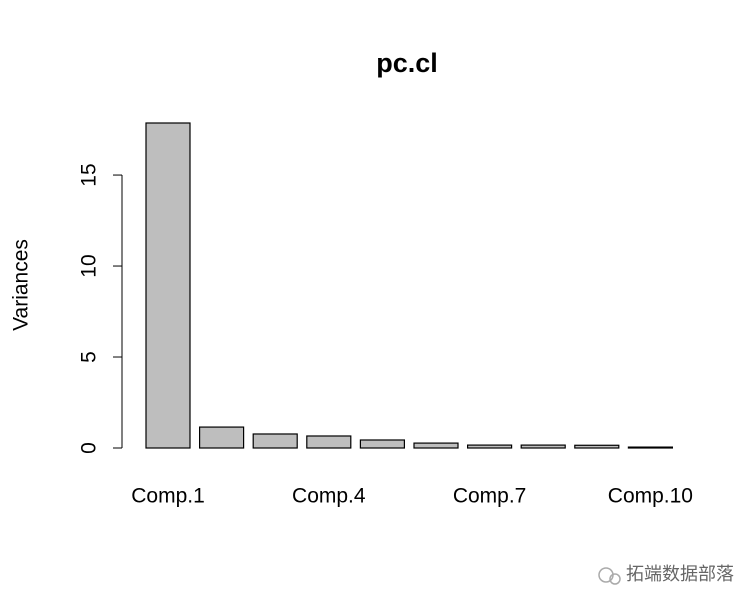  I want to click on watermark: 拓端数据部落, so click(680, 574).